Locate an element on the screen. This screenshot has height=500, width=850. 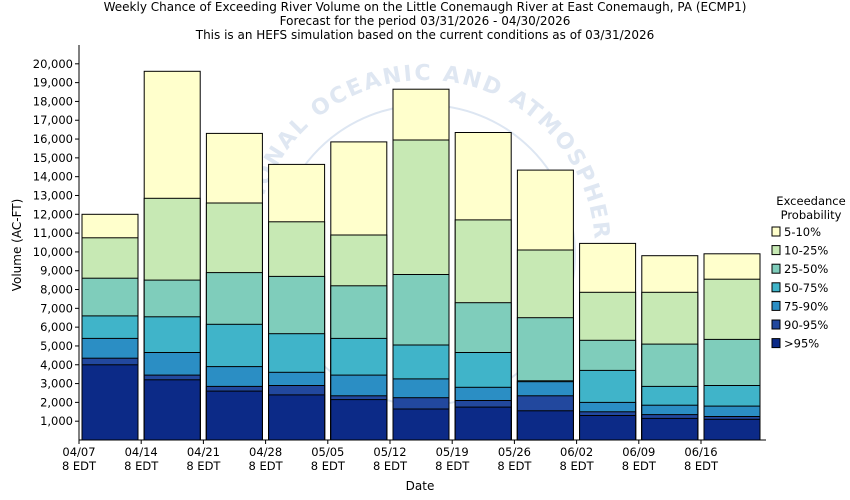
y-tick-label: 2,000 is located at coordinates (56, 402).